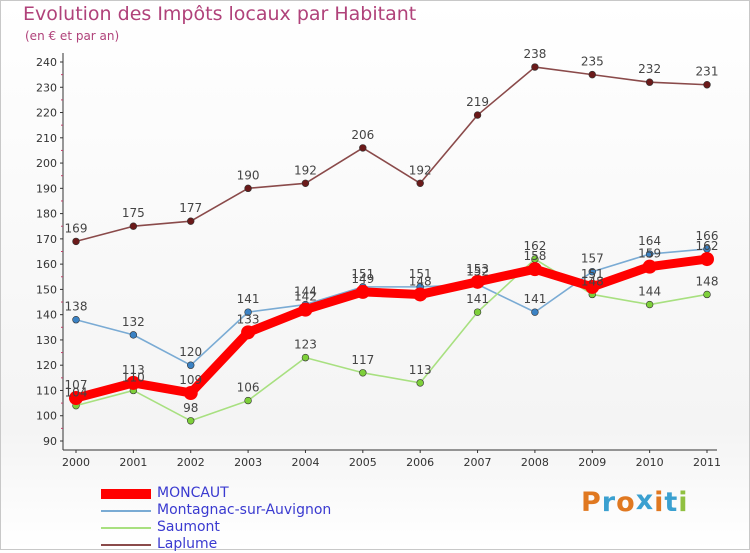  What do you see at coordinates (46, 188) in the screenshot?
I see `y-tick-label: 190` at bounding box center [46, 188].